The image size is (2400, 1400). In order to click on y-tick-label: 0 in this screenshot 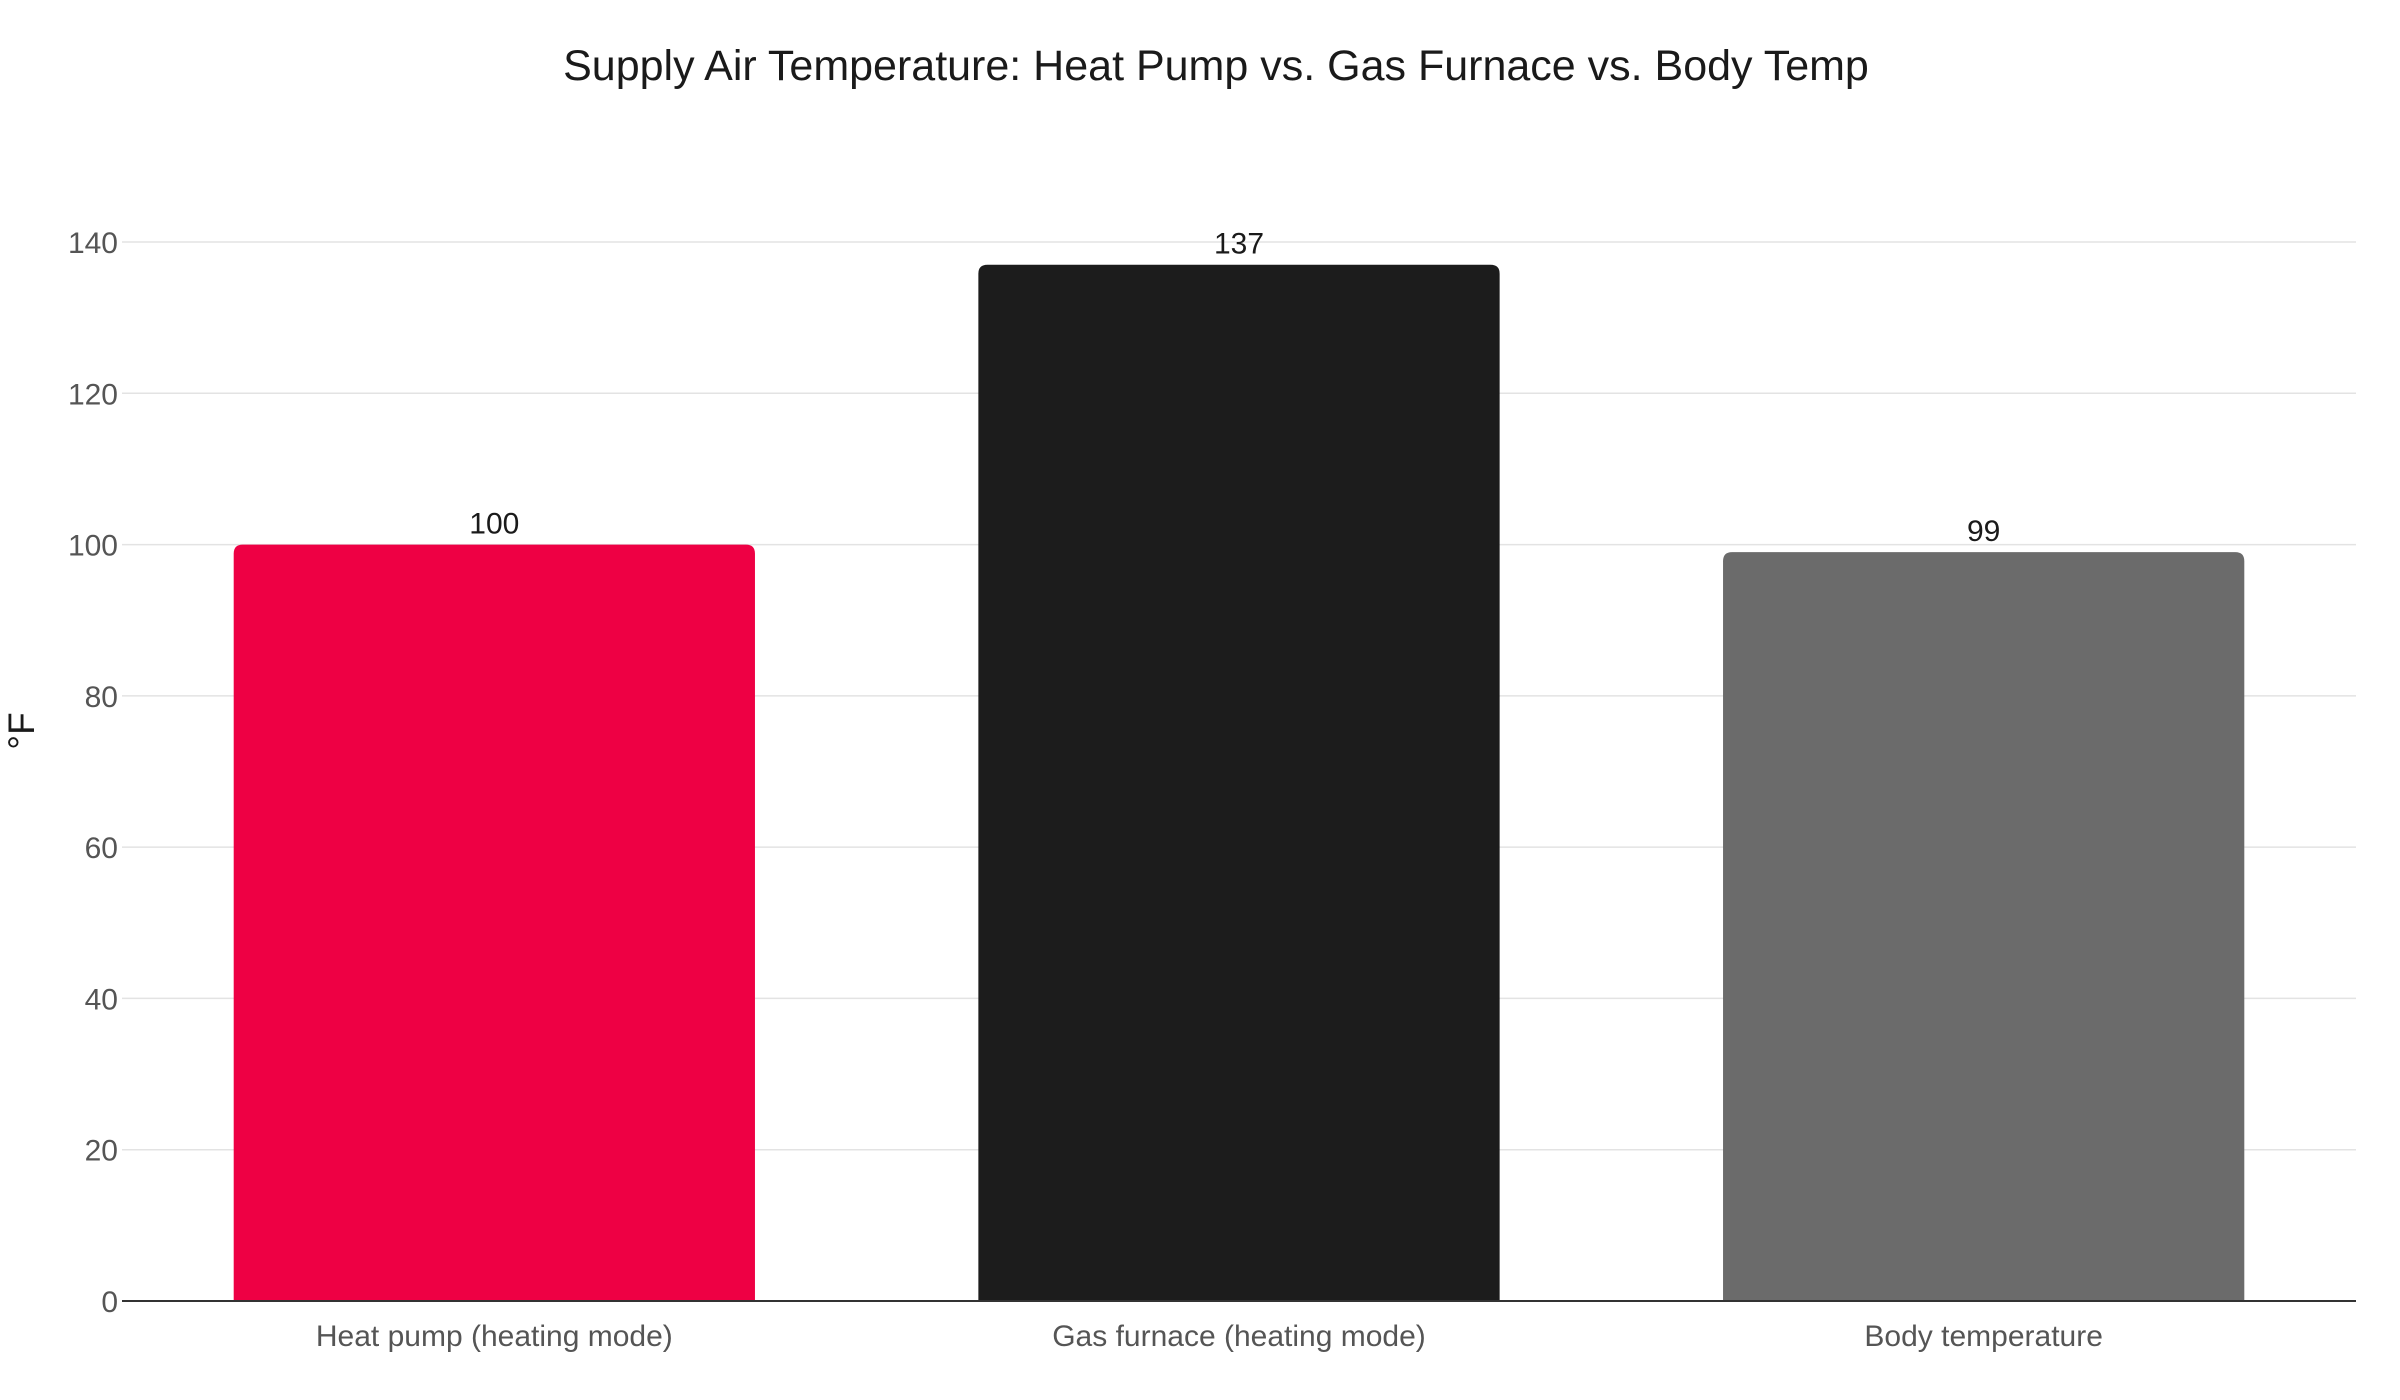, I will do `click(109, 1302)`.